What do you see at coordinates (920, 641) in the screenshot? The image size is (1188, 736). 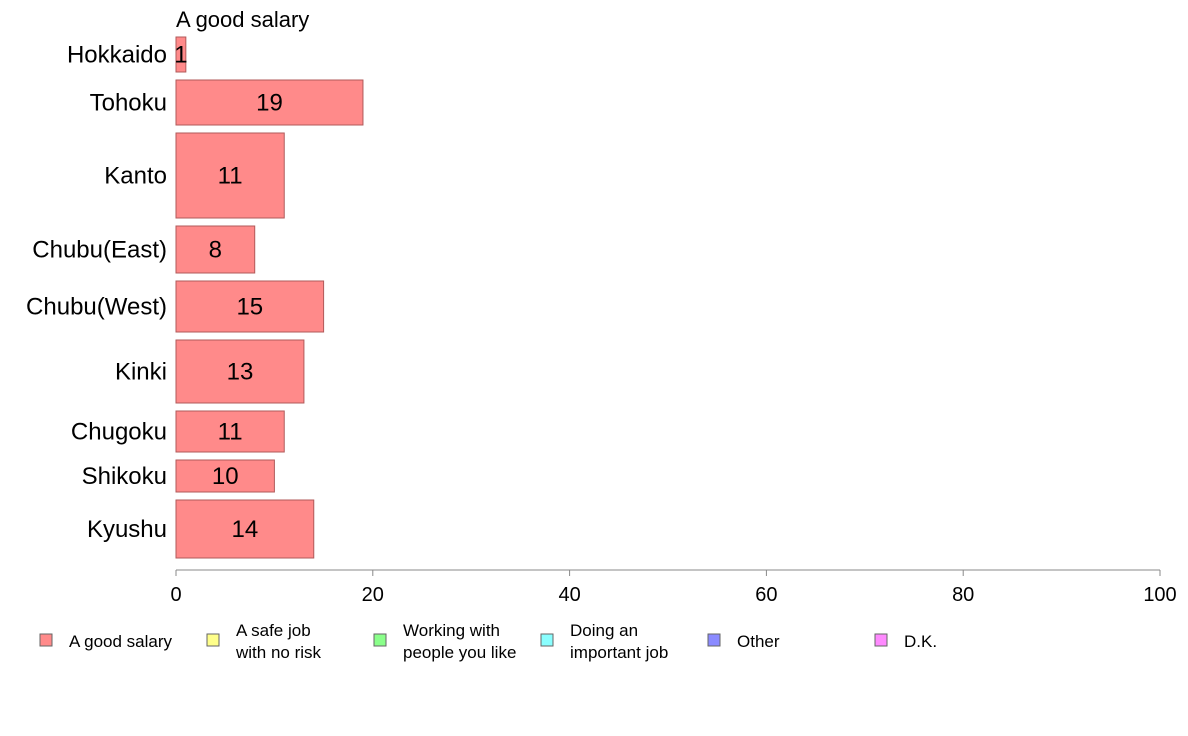 I see `legend-label: D.K.` at bounding box center [920, 641].